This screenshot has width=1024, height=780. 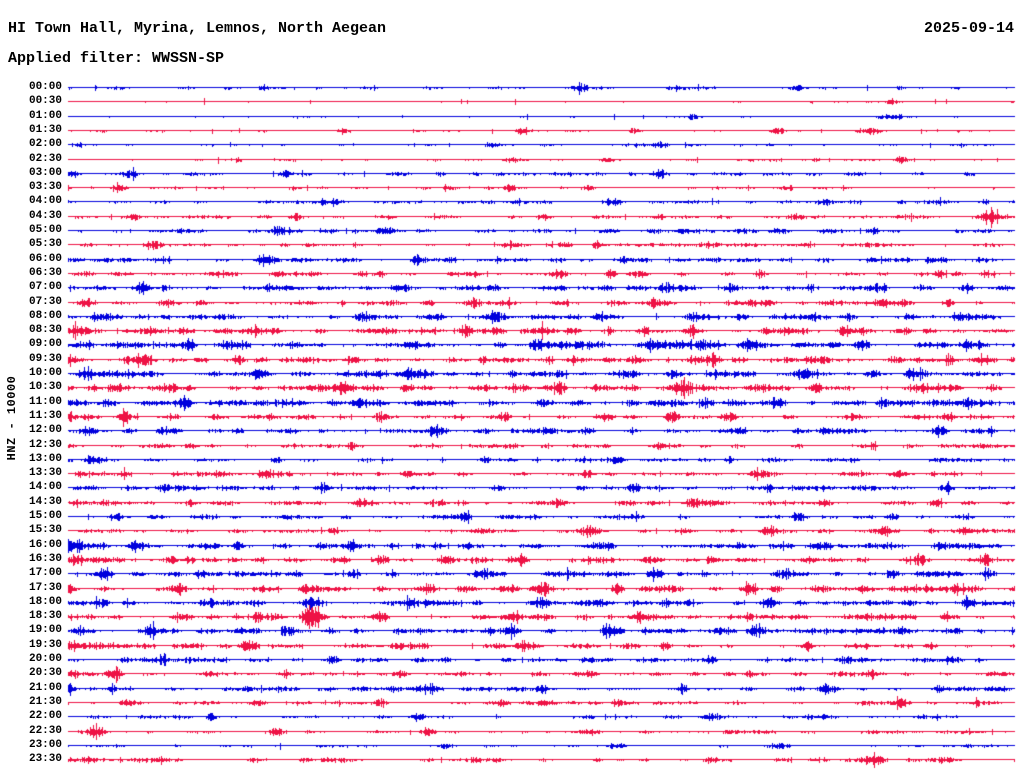 I want to click on time-label: 23:30, so click(x=45, y=759).